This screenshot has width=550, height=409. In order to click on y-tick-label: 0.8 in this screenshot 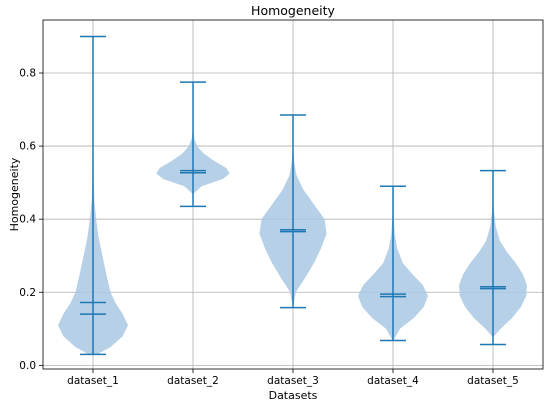, I will do `click(27, 73)`.